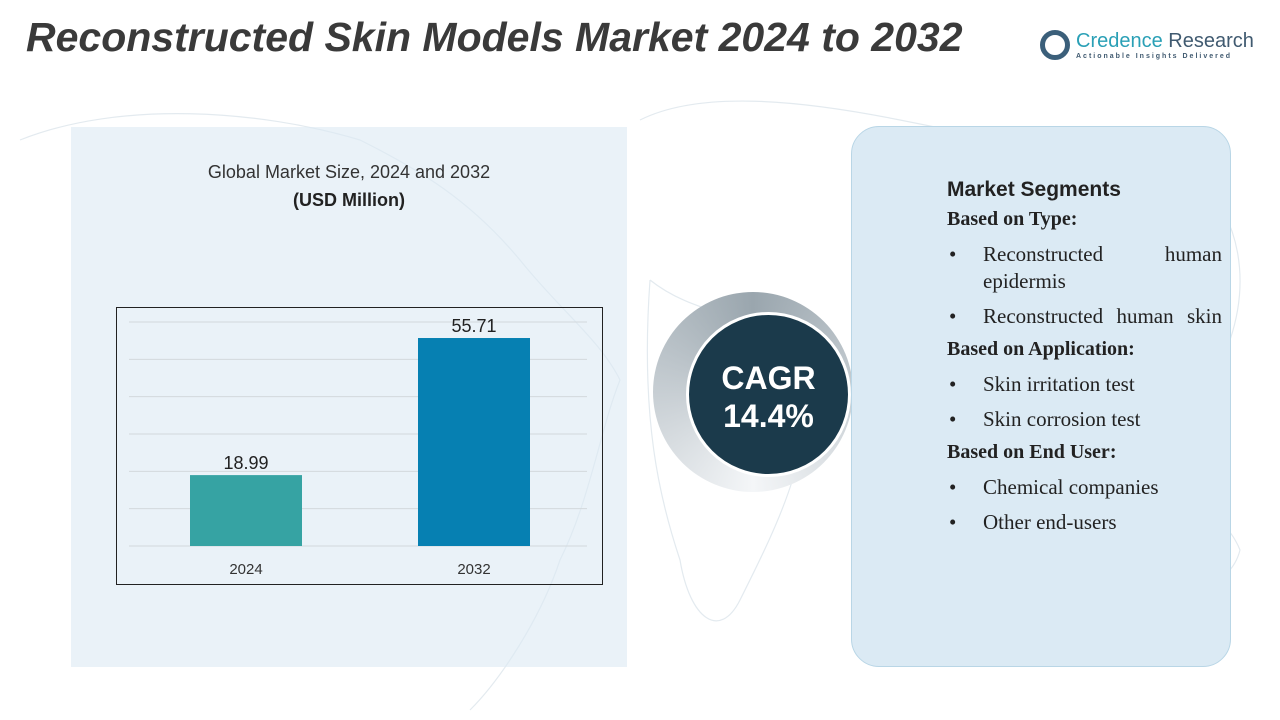 The image size is (1280, 720). Describe the element at coordinates (1154, 56) in the screenshot. I see `logo-tagline: Actionable Insights Delivered` at that location.